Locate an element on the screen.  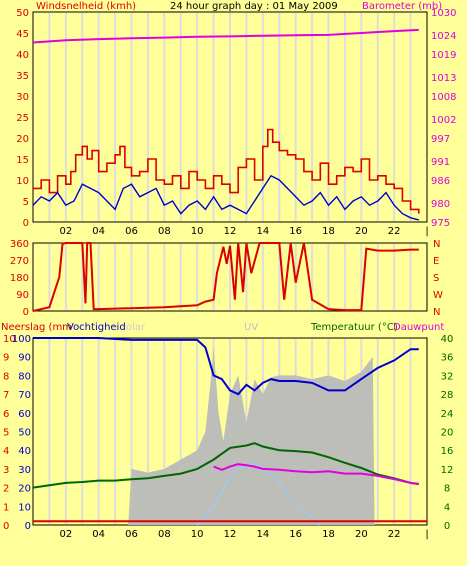
wind-axis-title: Windsnelheid (kmh) is located at coordinates (86, 6).